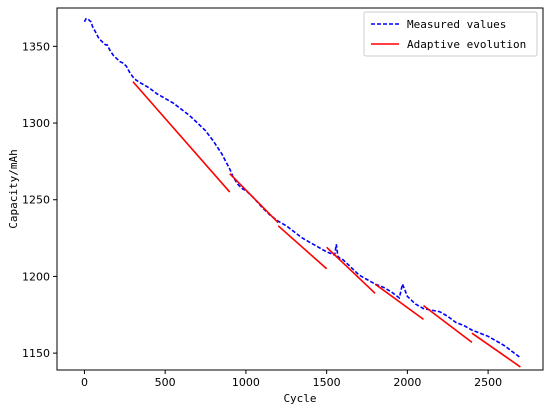 The image size is (550, 411). What do you see at coordinates (36, 200) in the screenshot?
I see `y-tick-label: 1250` at bounding box center [36, 200].